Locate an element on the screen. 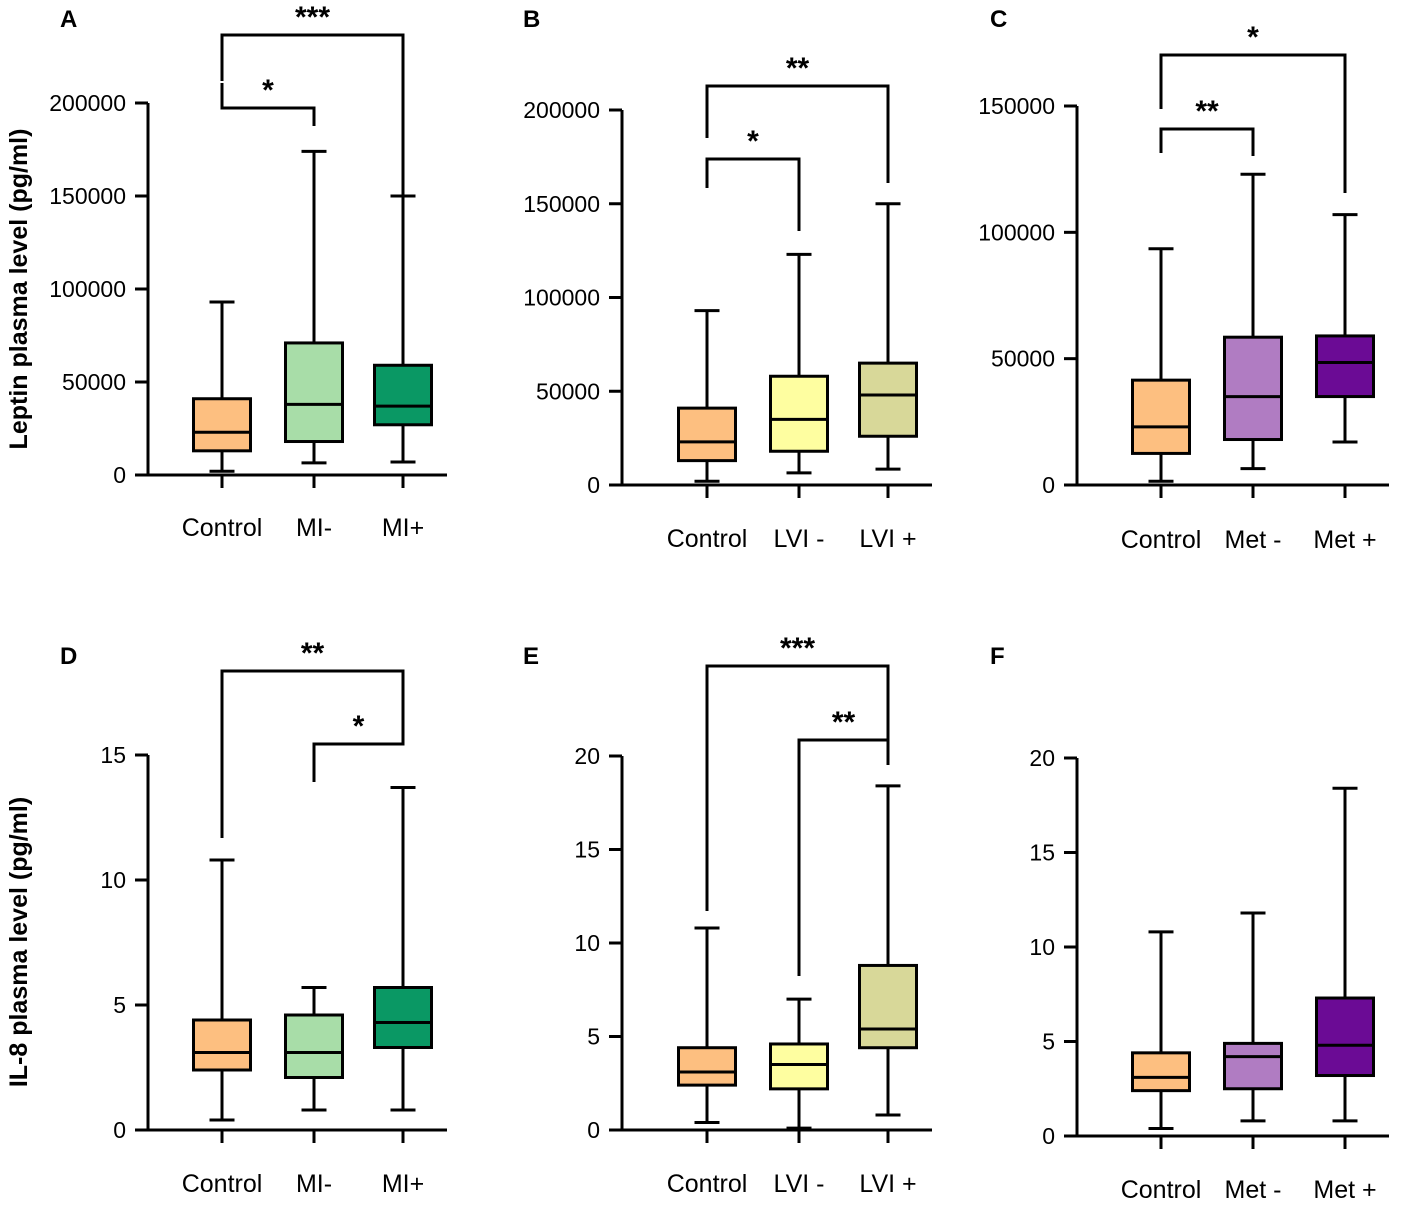 This screenshot has width=1417, height=1205. panel-letter: C is located at coordinates (998, 19).